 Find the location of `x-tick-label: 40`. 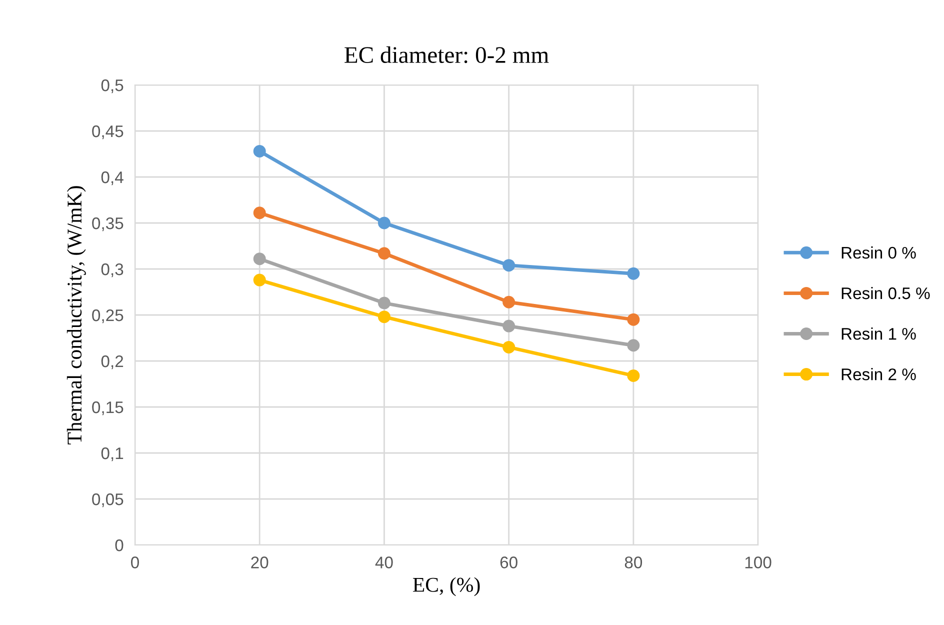

x-tick-label: 40 is located at coordinates (384, 562).